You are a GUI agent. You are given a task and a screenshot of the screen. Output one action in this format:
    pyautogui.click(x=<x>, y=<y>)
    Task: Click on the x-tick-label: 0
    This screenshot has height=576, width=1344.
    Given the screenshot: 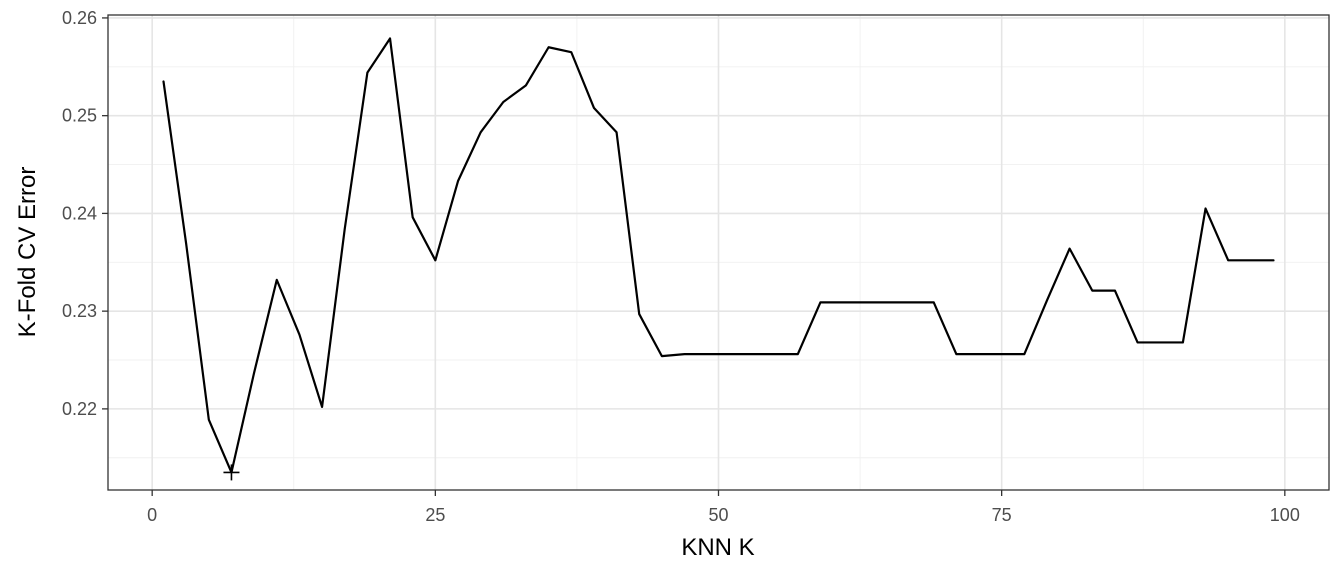 What is the action you would take?
    pyautogui.click(x=152, y=515)
    